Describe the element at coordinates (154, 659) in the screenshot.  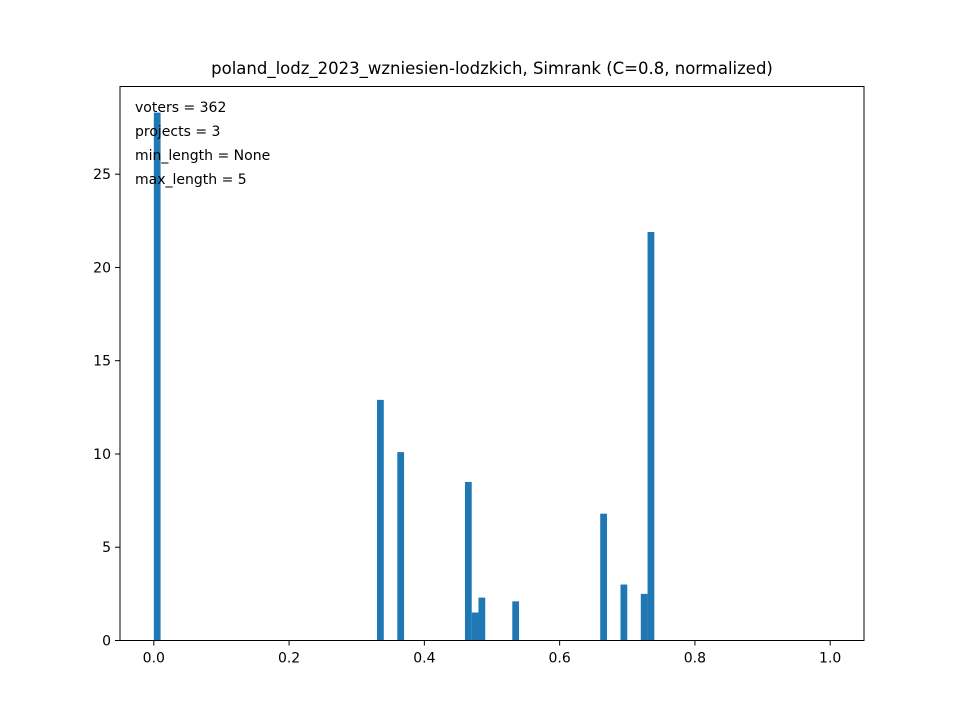
I see `x-tick-label-0: 0.0` at that location.